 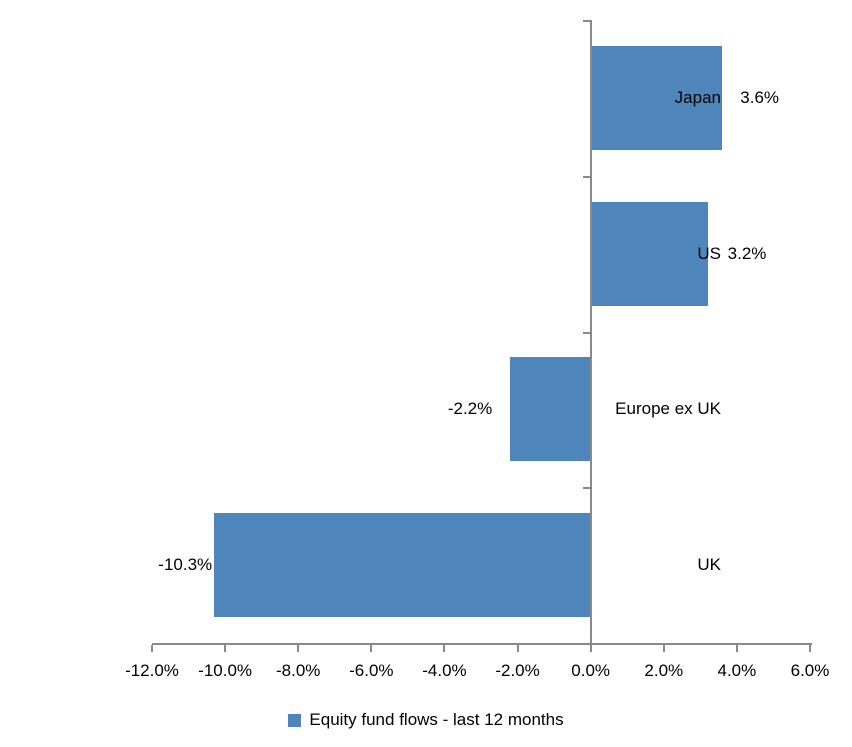 I want to click on value-label: -10.3%, so click(x=185, y=565).